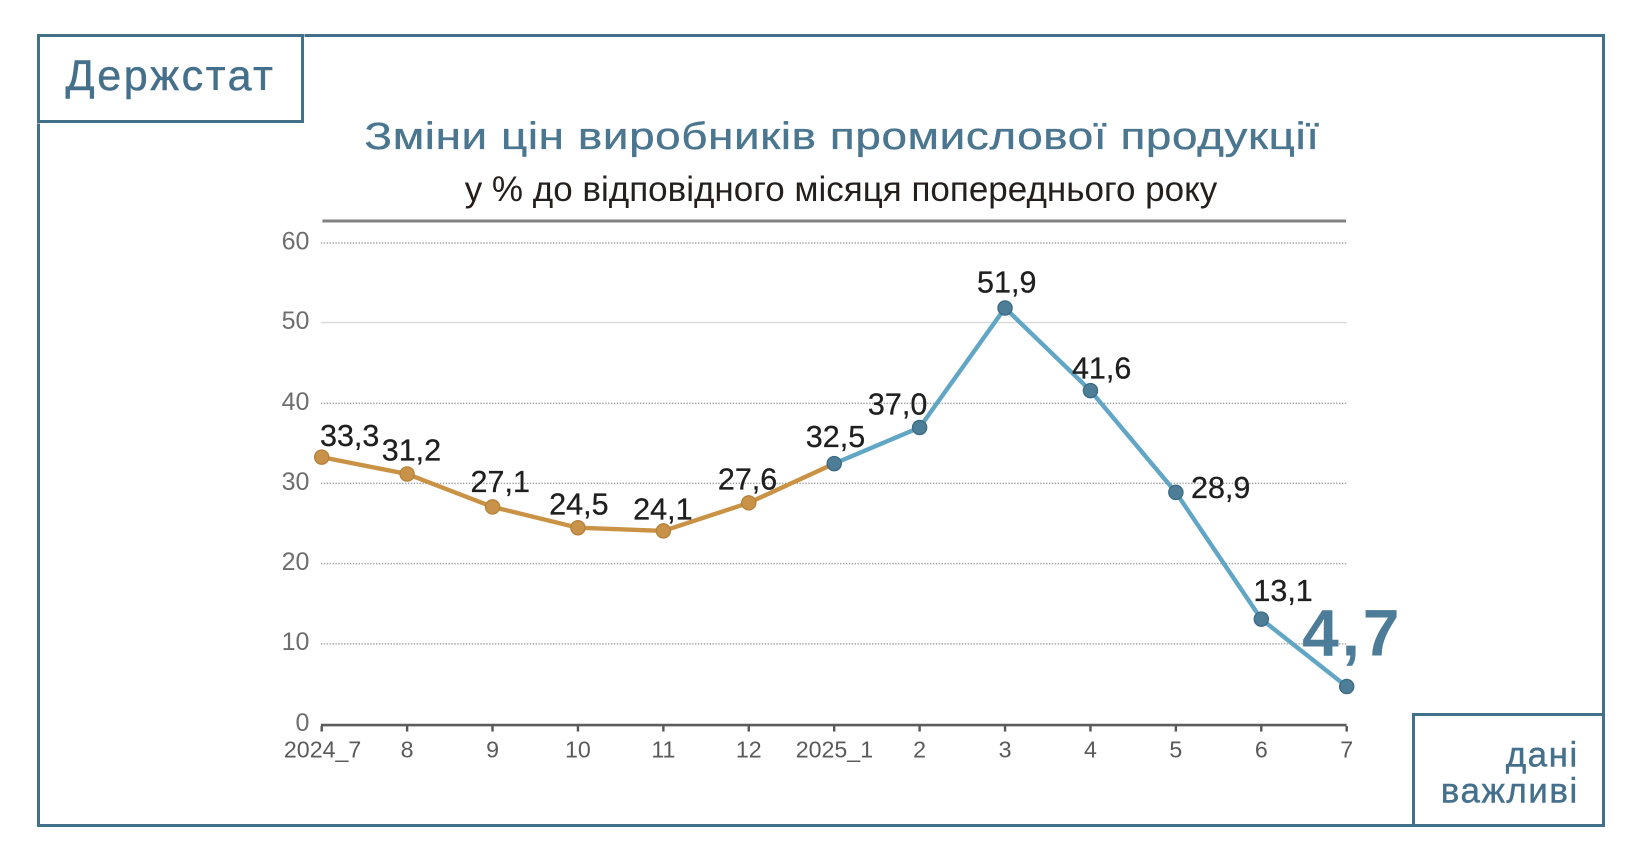  What do you see at coordinates (897, 404) in the screenshot?
I see `svg-text: 37,0` at bounding box center [897, 404].